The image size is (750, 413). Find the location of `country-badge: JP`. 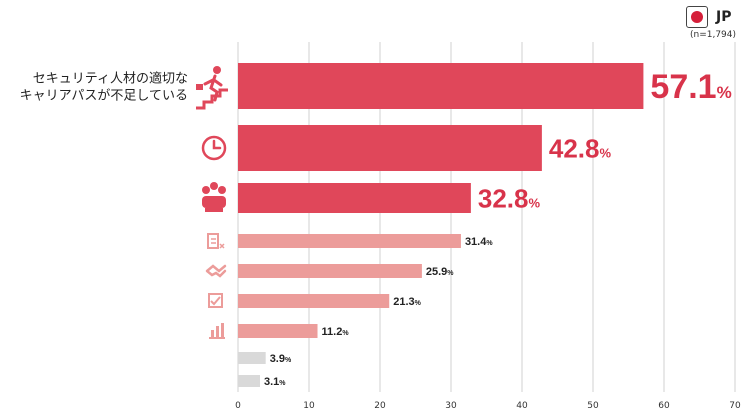

country-badge: JP is located at coordinates (708, 17).